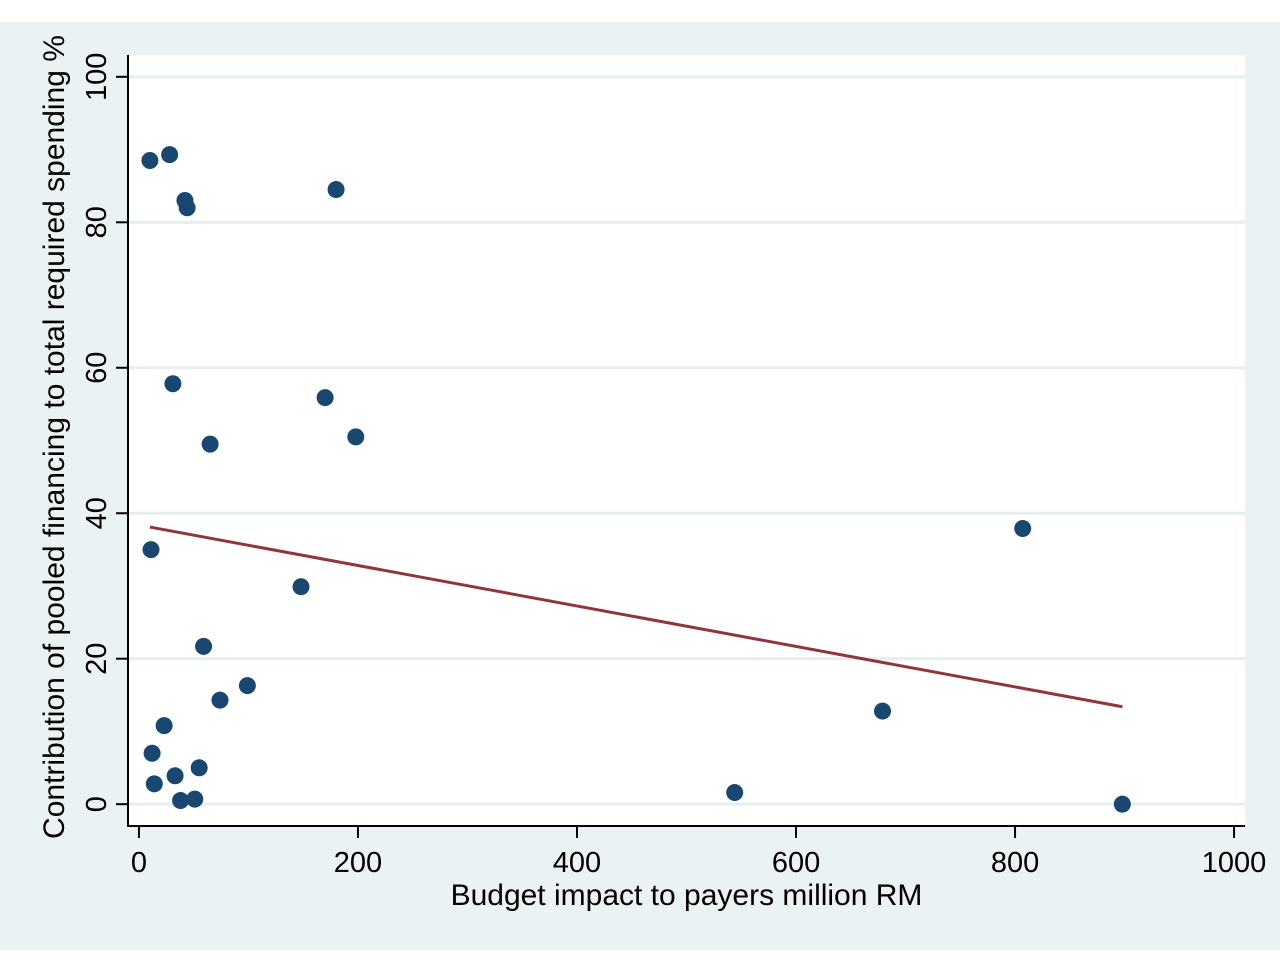 This screenshot has width=1280, height=958. Describe the element at coordinates (796, 863) in the screenshot. I see `x-tick-label-3: 600` at that location.